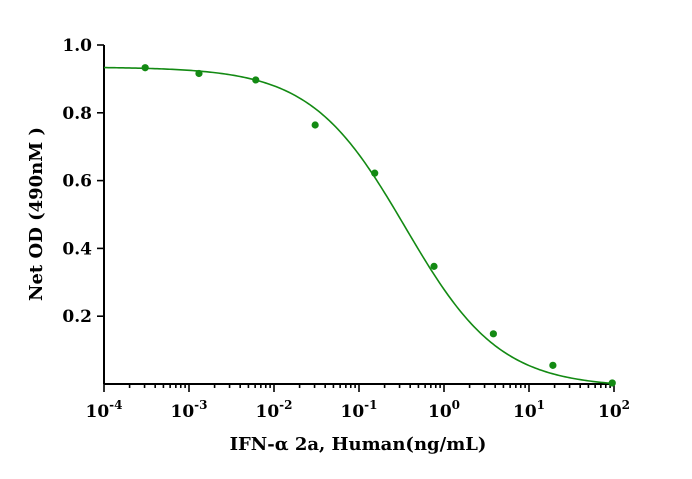 The height and width of the screenshot is (479, 692). I want to click on y-tick-label: 0.8, so click(77, 114).